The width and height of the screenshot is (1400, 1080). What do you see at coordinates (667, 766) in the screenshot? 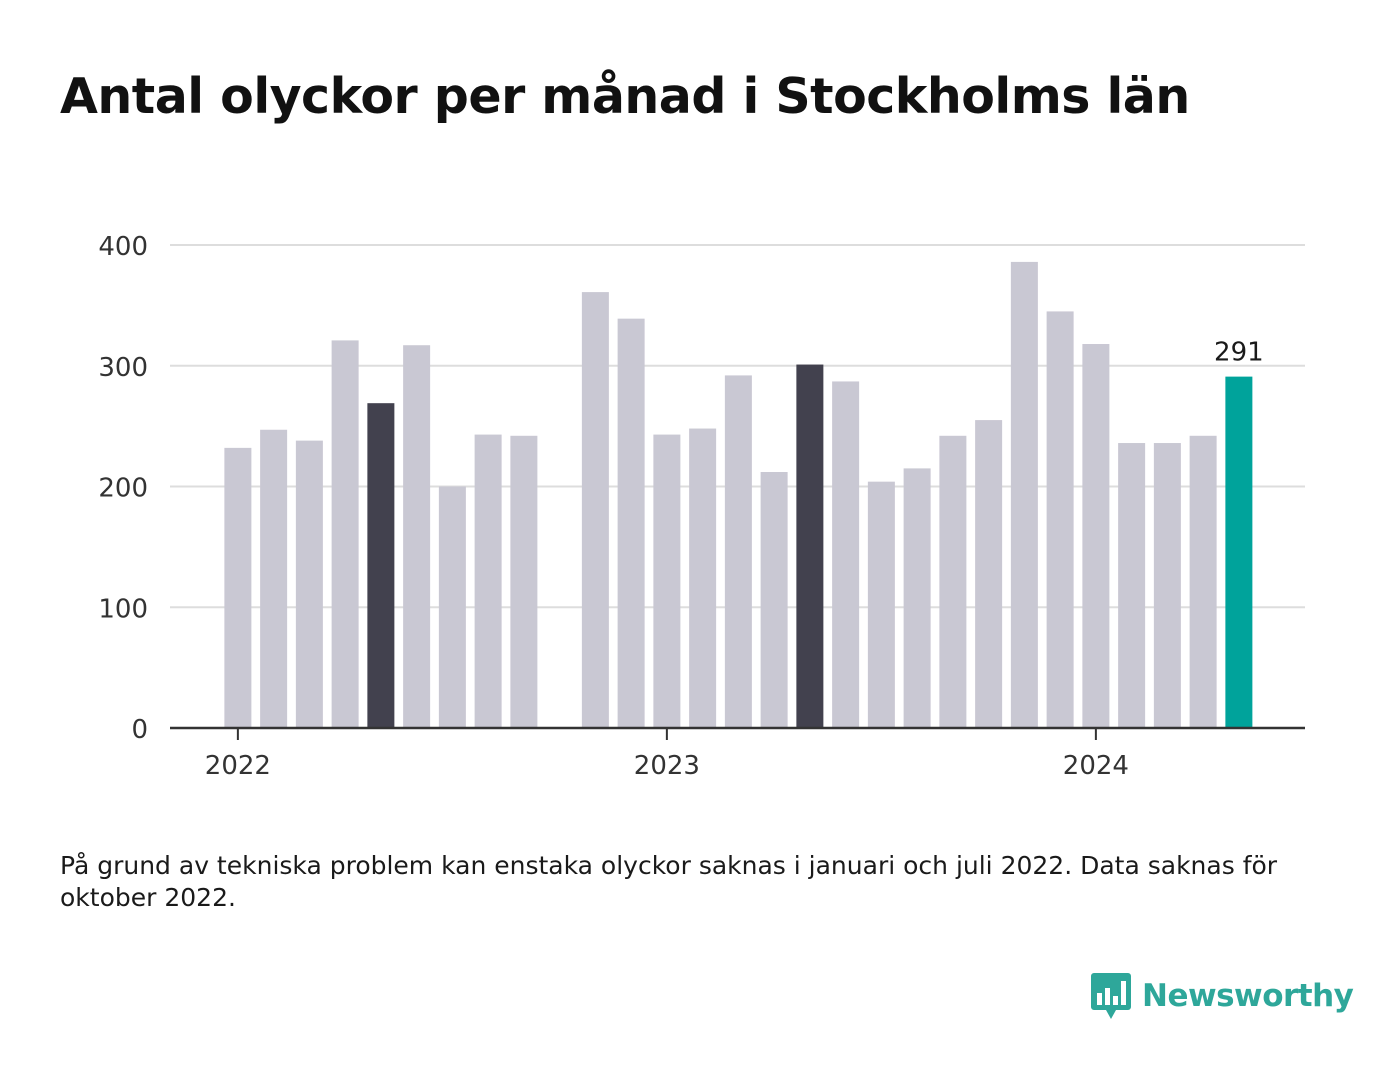
I see `x-tick-label: 2023` at bounding box center [667, 766].